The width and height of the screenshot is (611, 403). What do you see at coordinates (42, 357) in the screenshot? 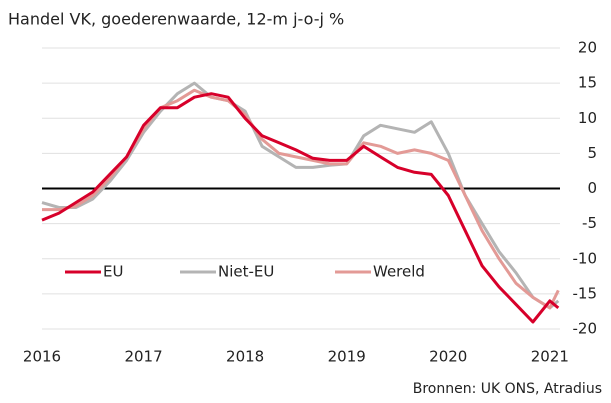
I see `x-tick-label: 2016` at bounding box center [42, 357].